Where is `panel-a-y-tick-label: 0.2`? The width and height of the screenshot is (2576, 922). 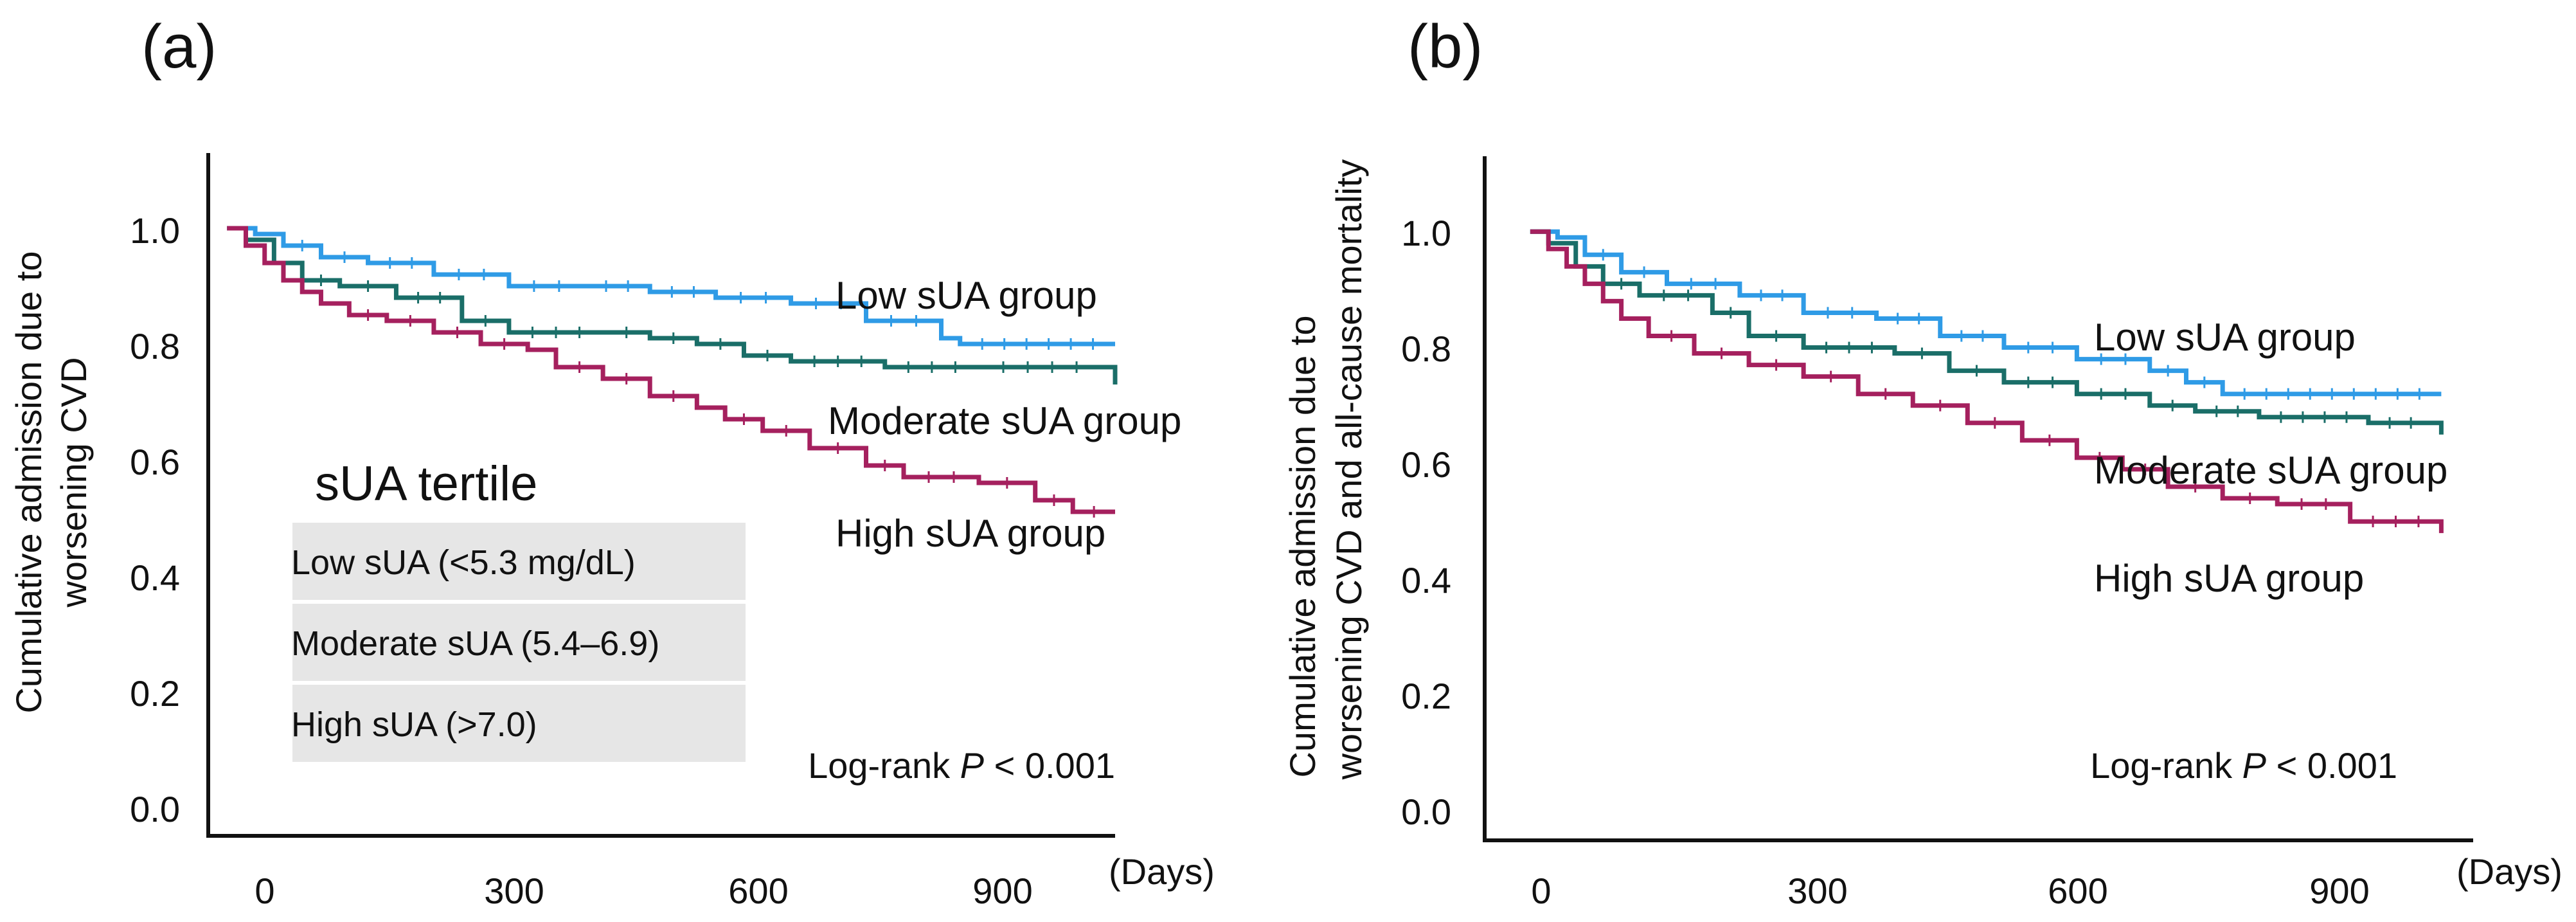
panel-a-y-tick-label: 0.2 is located at coordinates (155, 693).